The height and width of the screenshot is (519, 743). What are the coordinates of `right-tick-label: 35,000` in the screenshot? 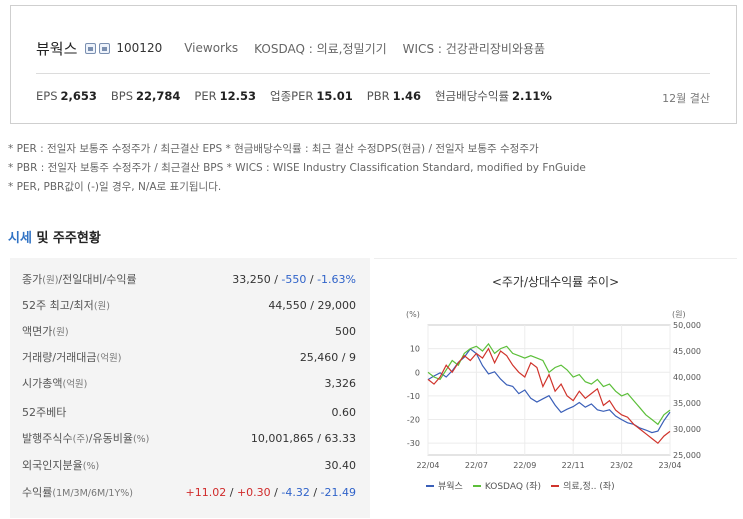 It's located at (687, 403).